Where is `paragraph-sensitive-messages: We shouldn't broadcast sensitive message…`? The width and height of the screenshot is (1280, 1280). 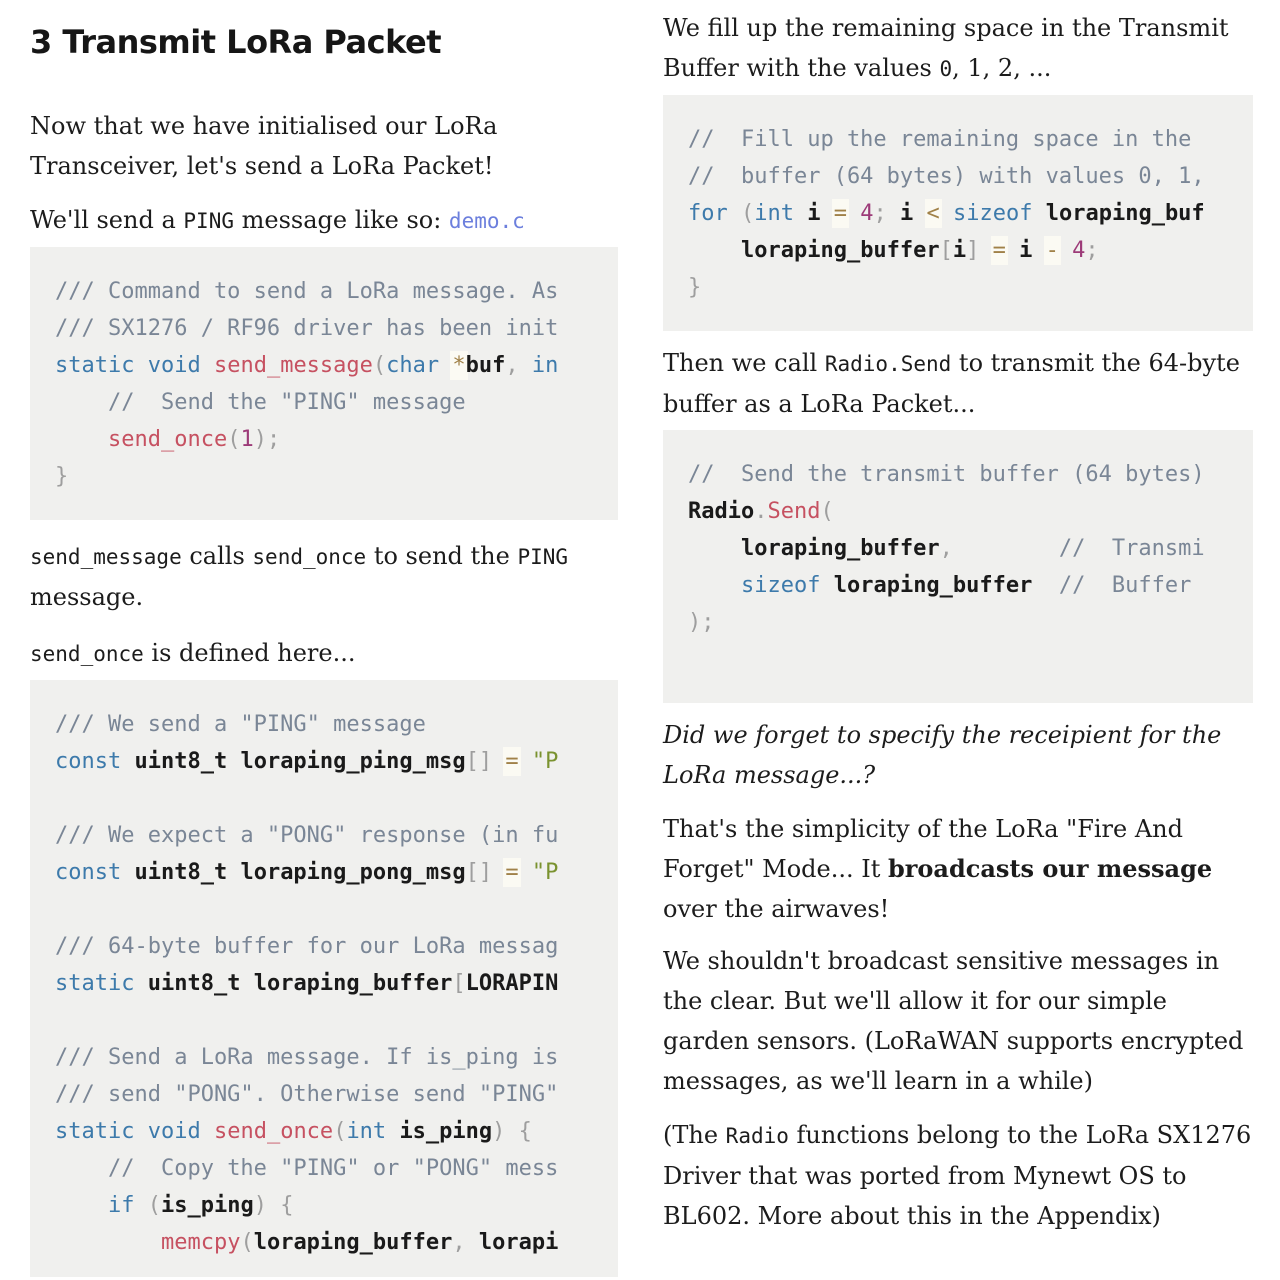 paragraph-sensitive-messages: We shouldn't broadcast sensitive message… is located at coordinates (958, 1021).